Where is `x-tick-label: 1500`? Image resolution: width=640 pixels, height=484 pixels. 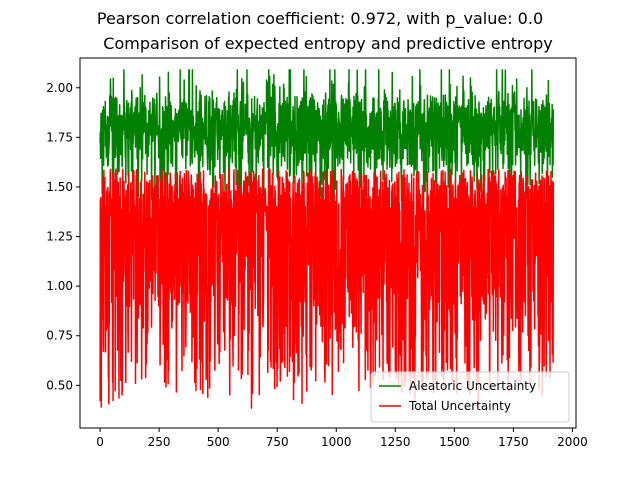
x-tick-label: 1500 is located at coordinates (454, 442).